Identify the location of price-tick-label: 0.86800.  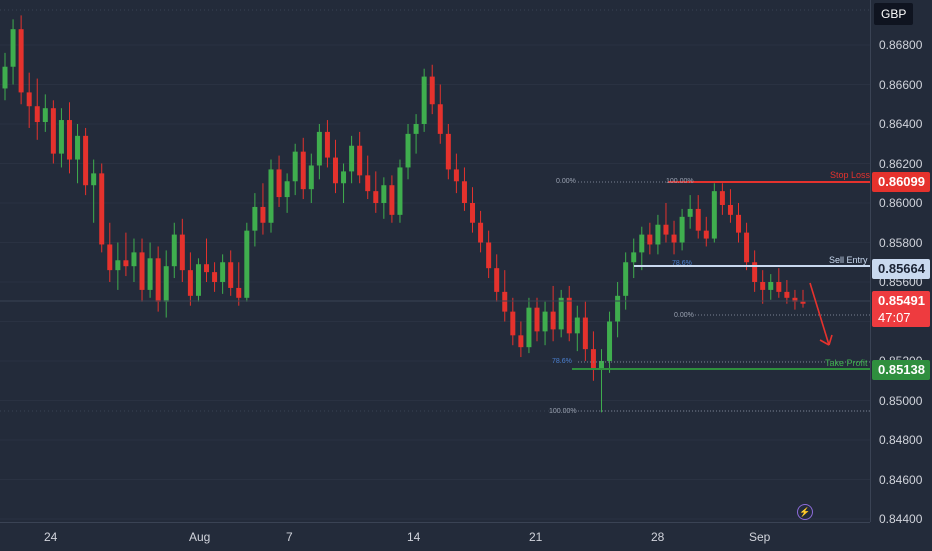
(901, 45).